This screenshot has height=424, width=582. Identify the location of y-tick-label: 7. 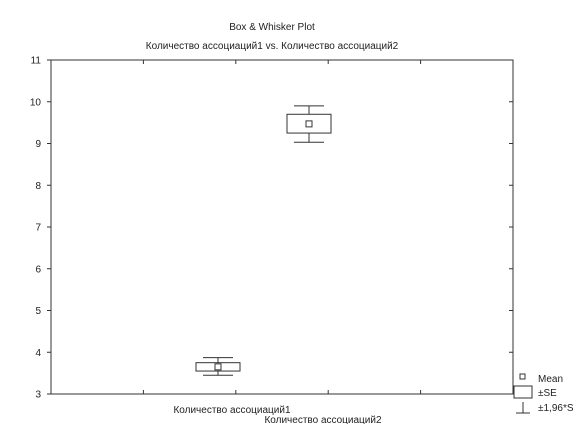
(38, 228).